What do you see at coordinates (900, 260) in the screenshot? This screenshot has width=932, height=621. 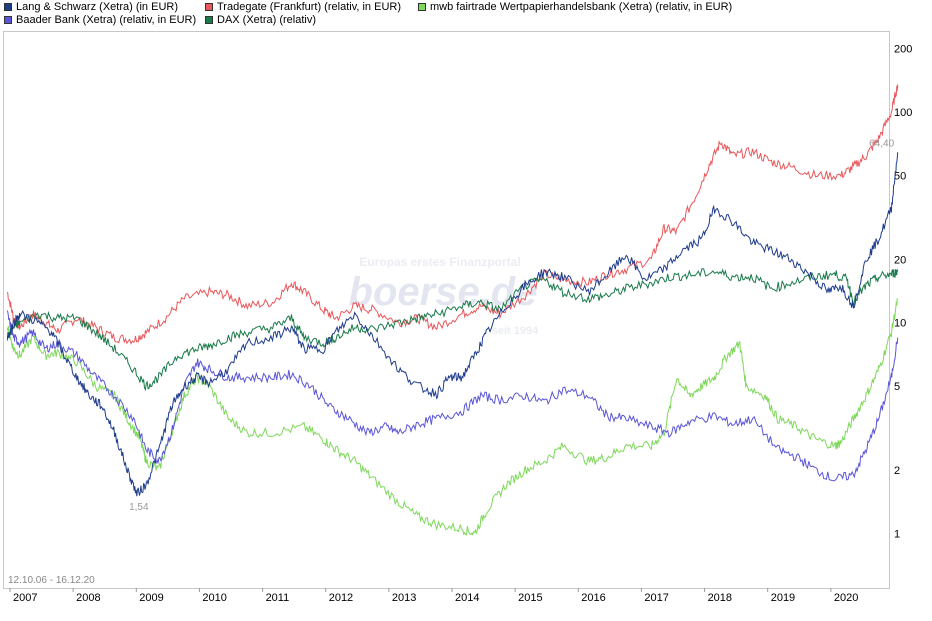 I see `y-tick-label: 20` at bounding box center [900, 260].